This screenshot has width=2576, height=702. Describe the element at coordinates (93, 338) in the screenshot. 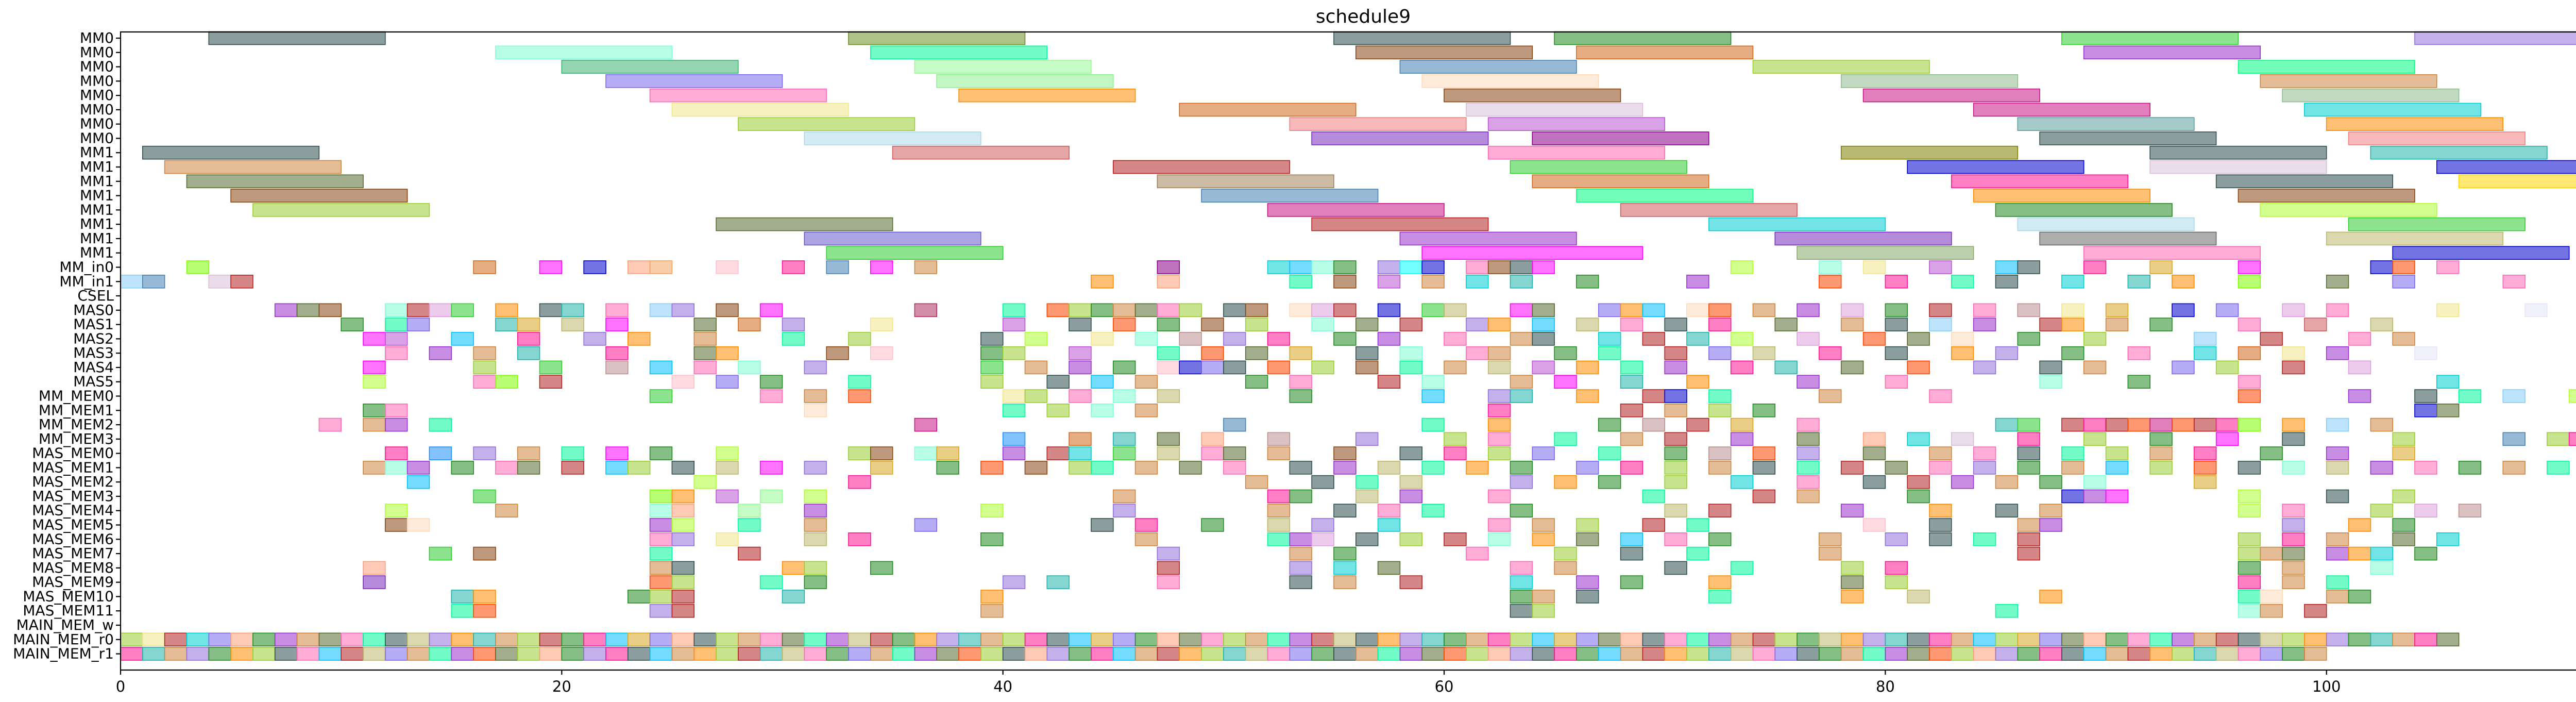

I see `y-tick-label: MAS2` at that location.